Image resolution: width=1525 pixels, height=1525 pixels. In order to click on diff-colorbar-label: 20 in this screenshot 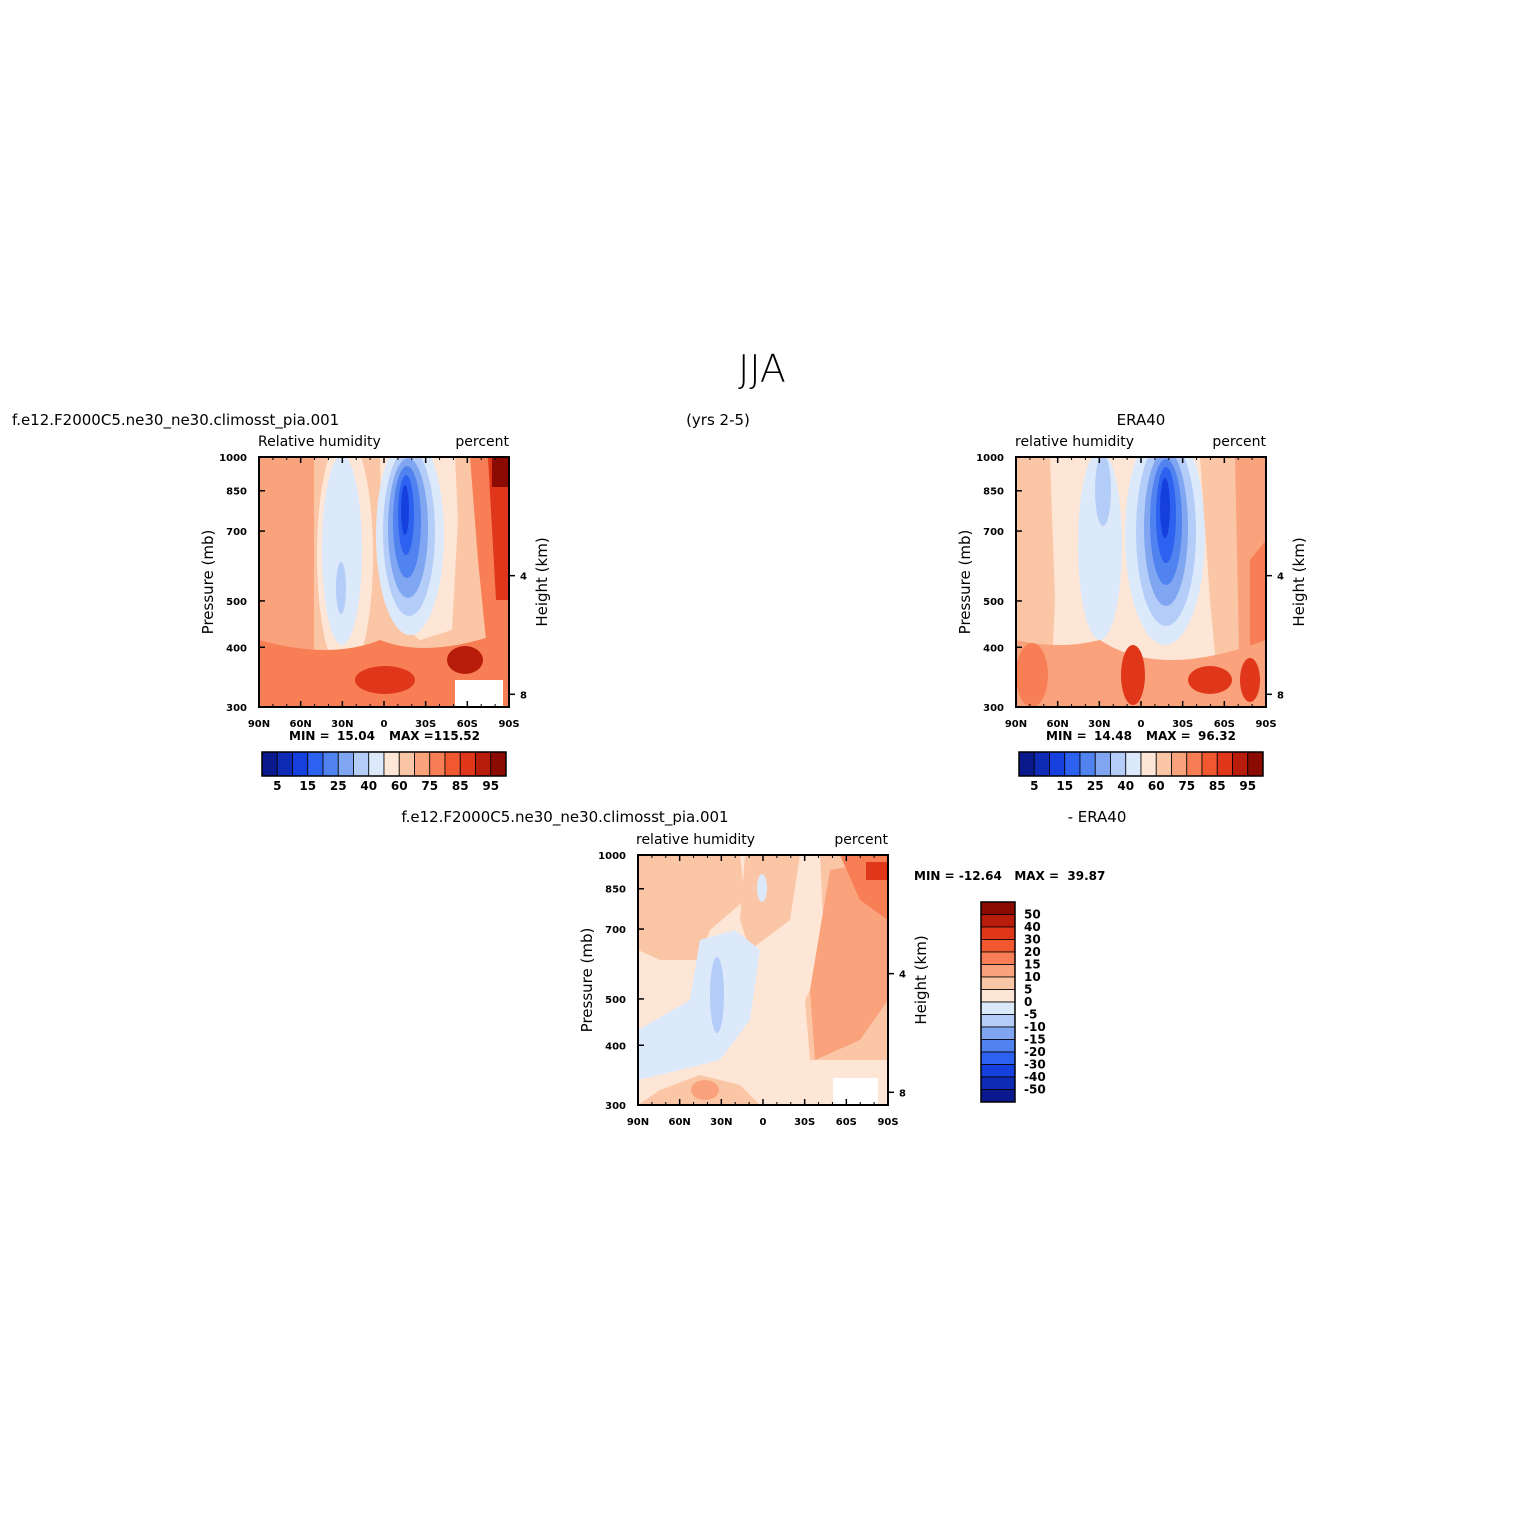, I will do `click(1032, 952)`.